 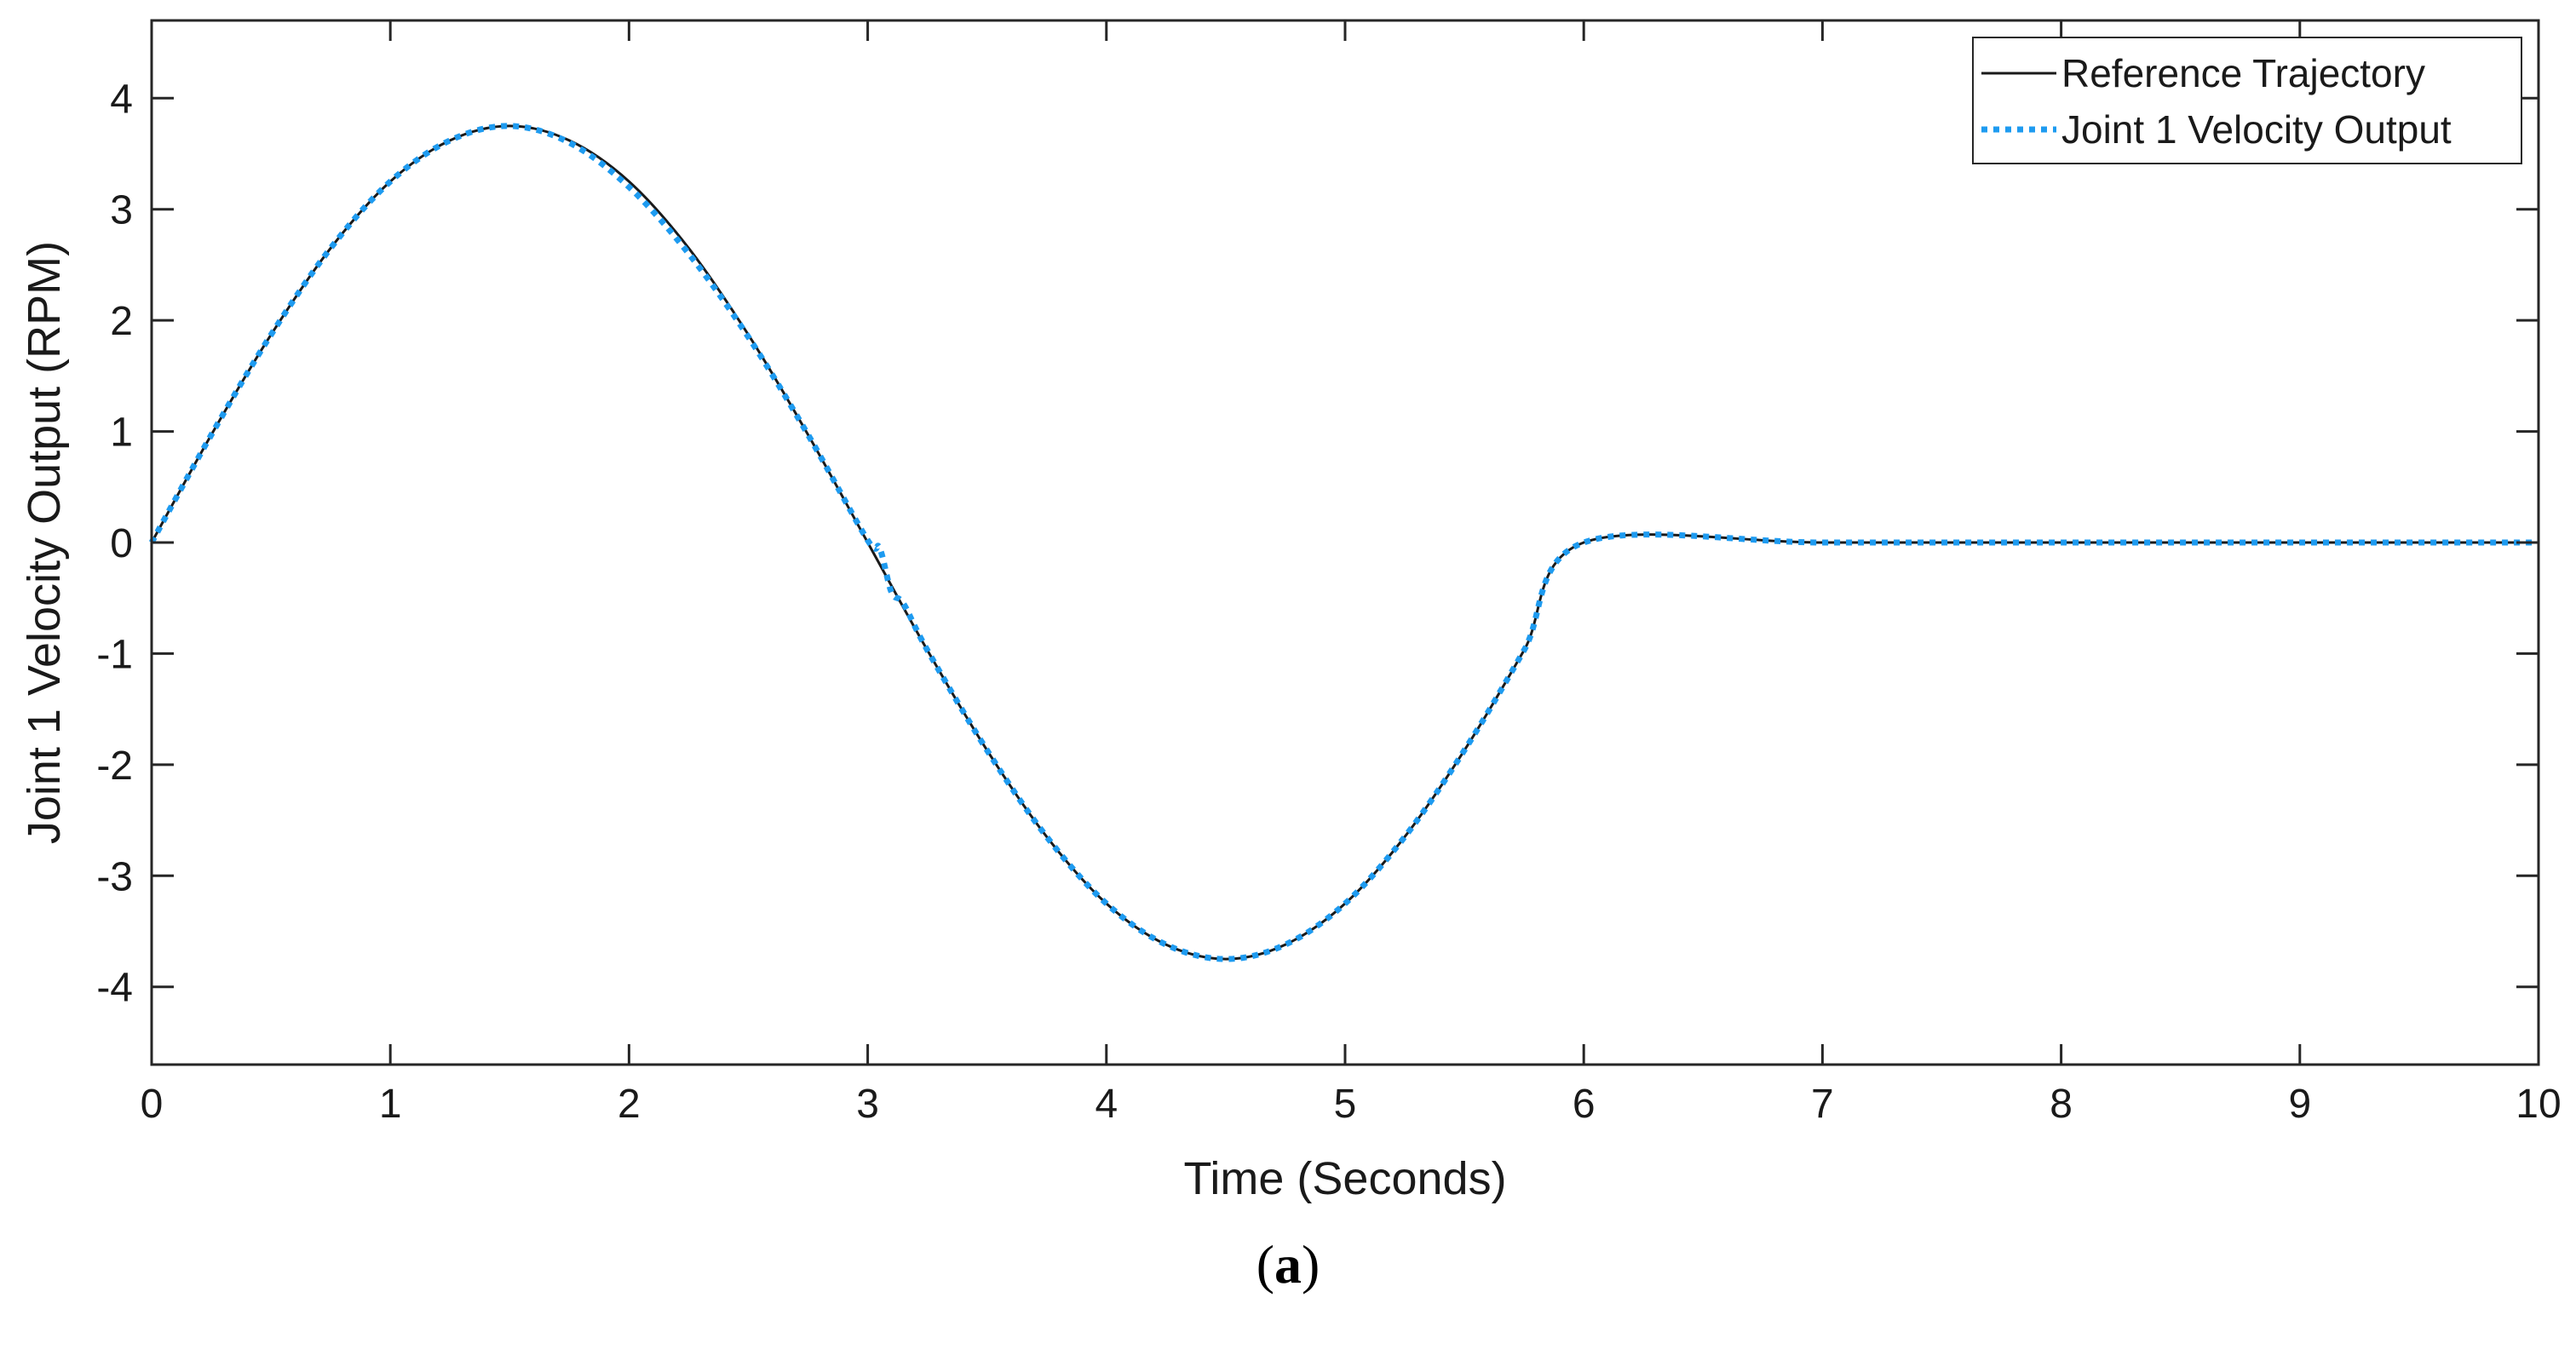 What do you see at coordinates (153, 1105) in the screenshot?
I see `x-tick-label: 0` at bounding box center [153, 1105].